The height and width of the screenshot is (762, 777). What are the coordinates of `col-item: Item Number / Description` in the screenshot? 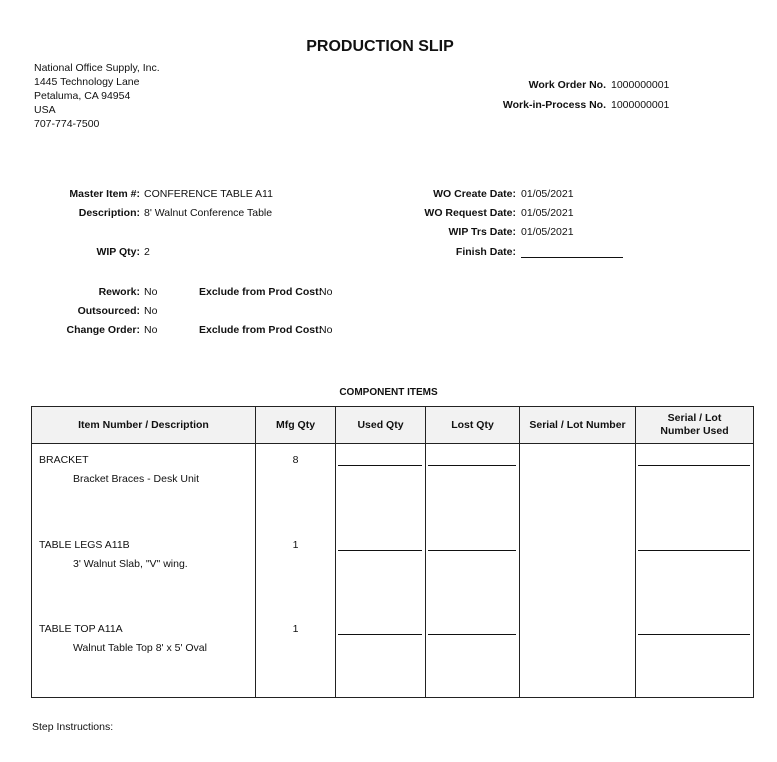 It's located at (143, 425).